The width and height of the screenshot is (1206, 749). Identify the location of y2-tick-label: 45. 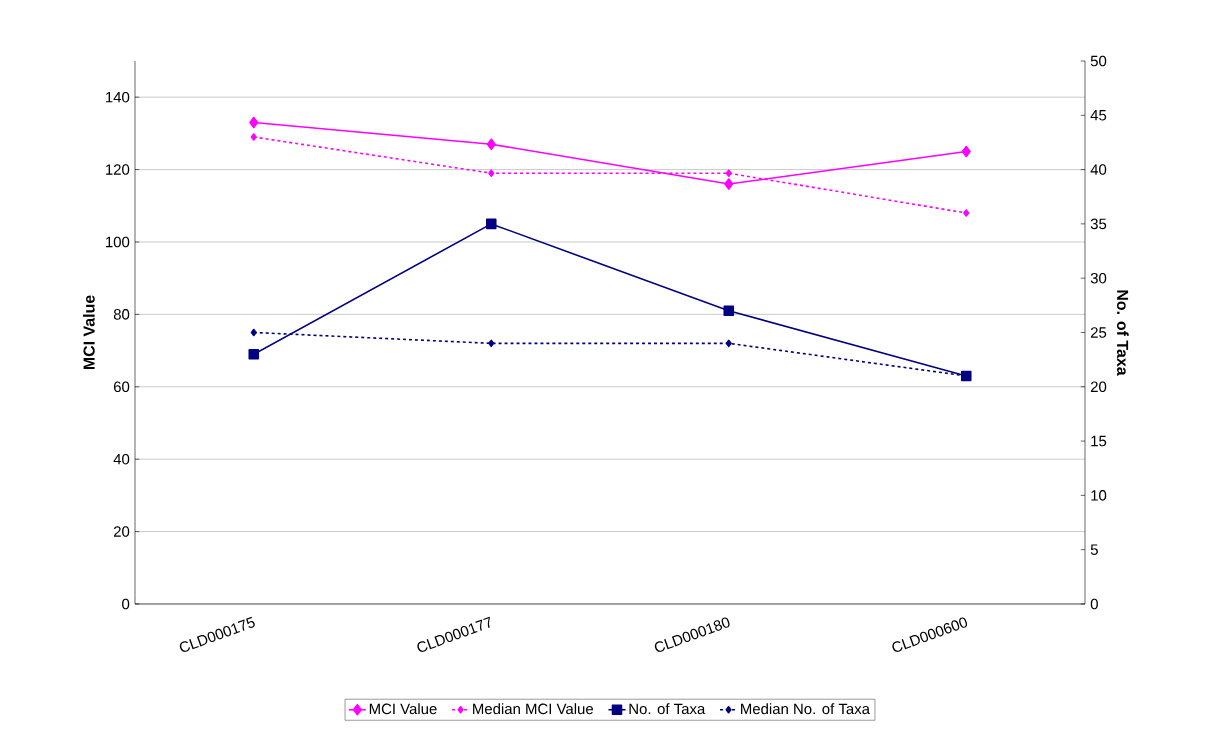
(1098, 115).